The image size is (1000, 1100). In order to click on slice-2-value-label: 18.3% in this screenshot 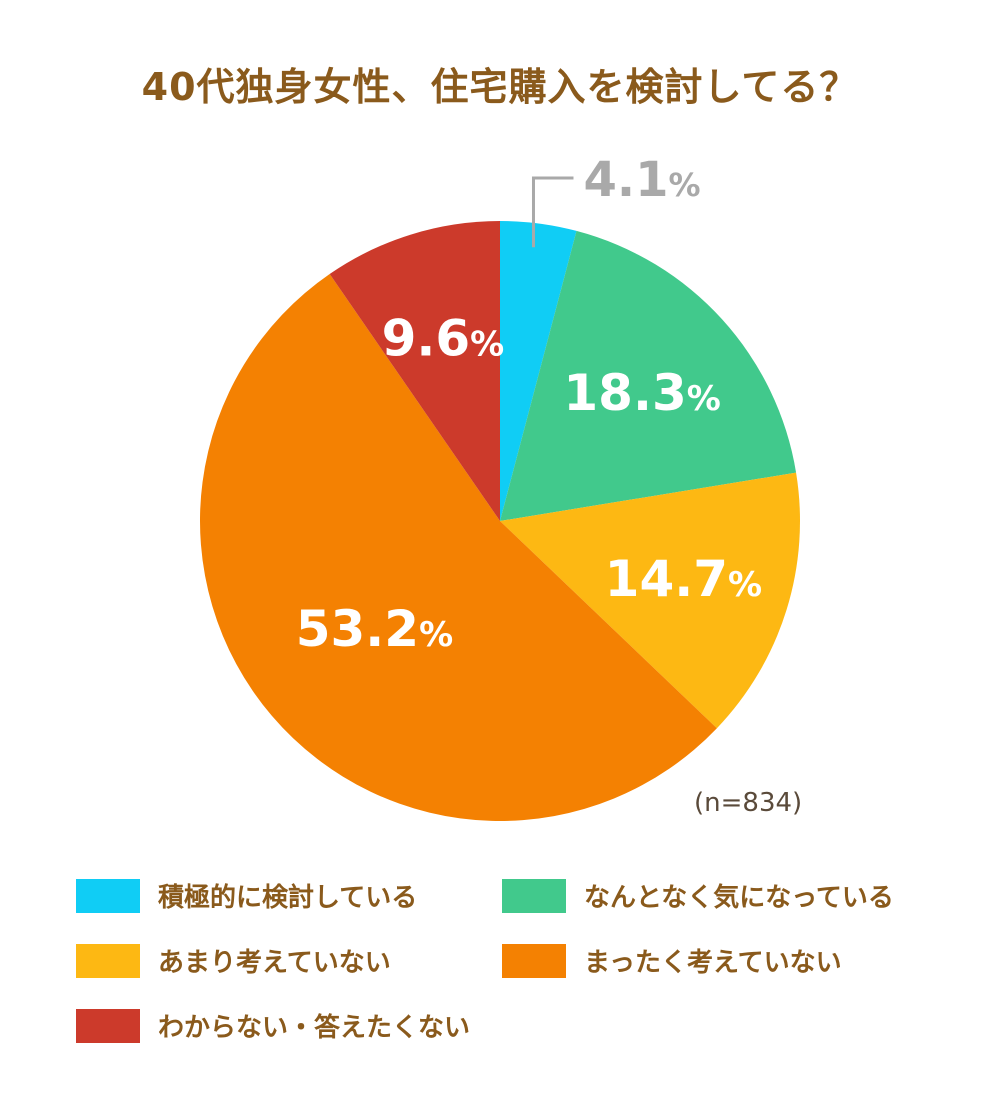, I will do `click(641, 393)`.